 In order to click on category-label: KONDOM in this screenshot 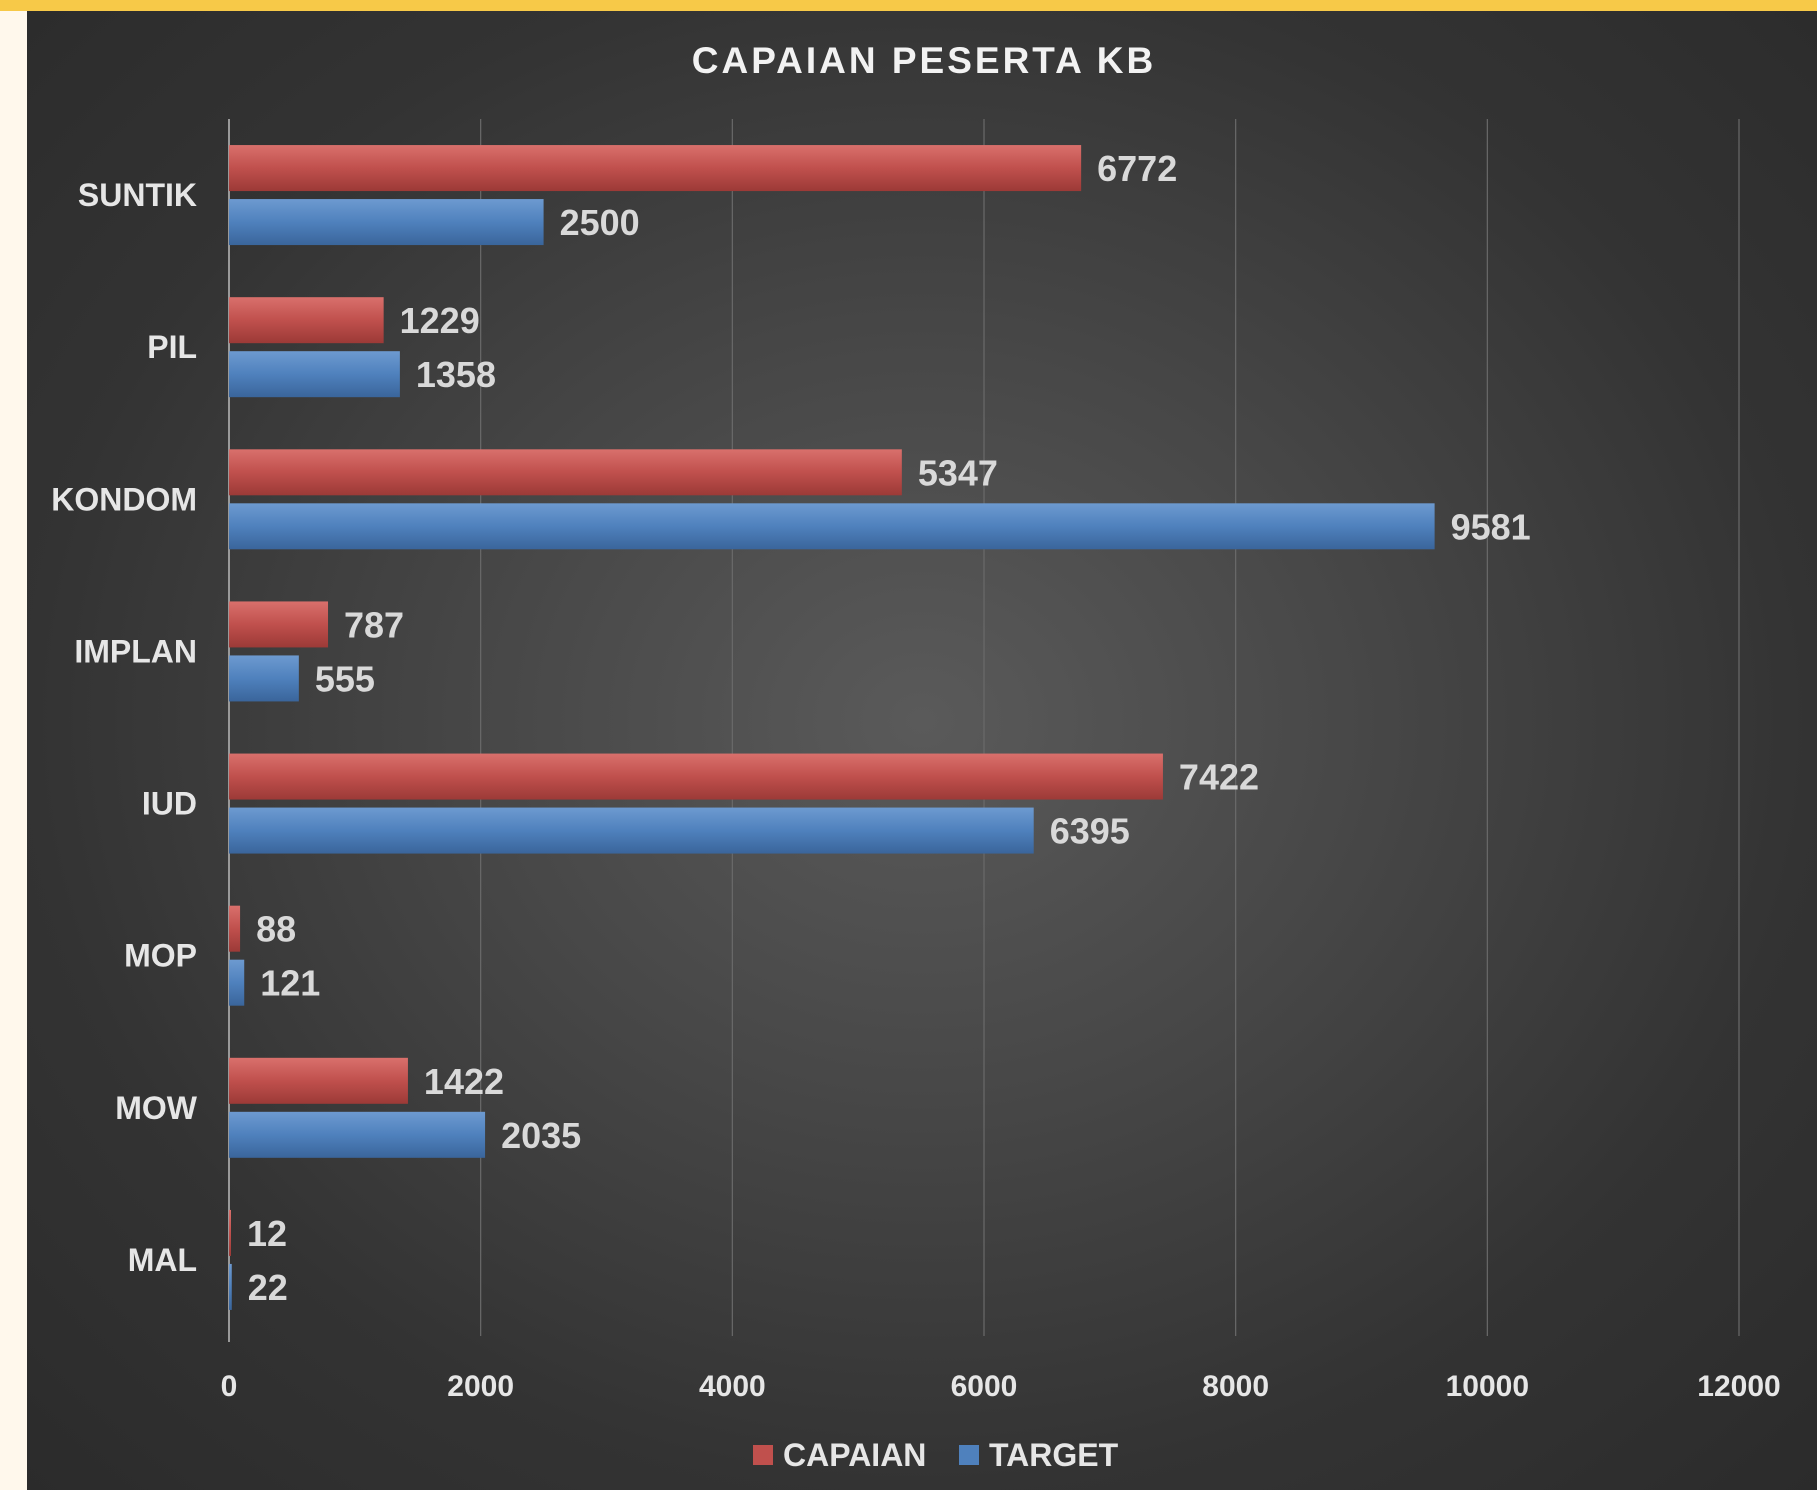, I will do `click(124, 499)`.